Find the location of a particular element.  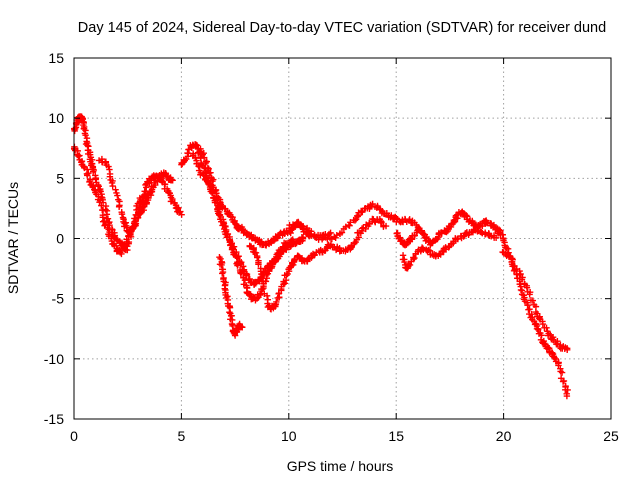

y-tick-label: 5 is located at coordinates (60, 178).